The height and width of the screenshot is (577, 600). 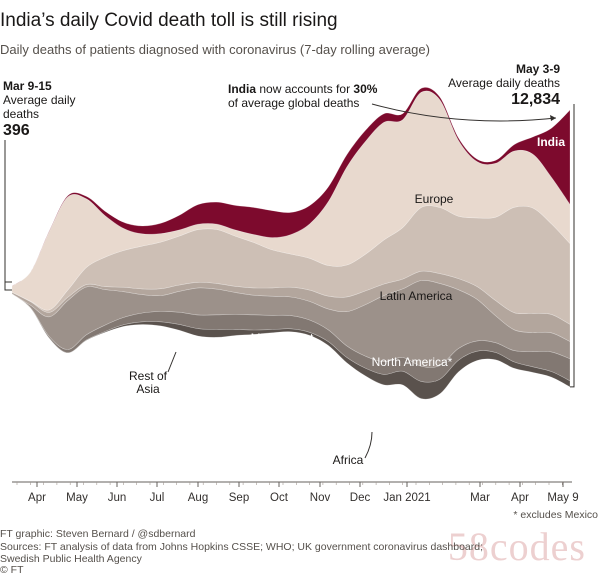 I want to click on footer-sources-2: Swedish Public Health Agency, so click(x=71, y=559).